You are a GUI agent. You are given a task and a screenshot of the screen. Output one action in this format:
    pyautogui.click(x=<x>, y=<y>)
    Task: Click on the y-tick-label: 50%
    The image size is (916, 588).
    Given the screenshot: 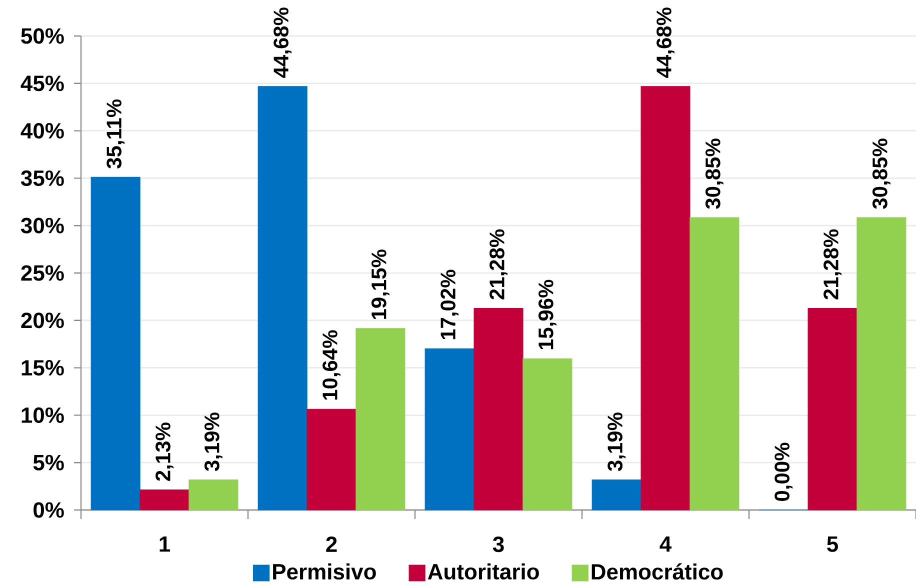 What is the action you would take?
    pyautogui.click(x=42, y=36)
    